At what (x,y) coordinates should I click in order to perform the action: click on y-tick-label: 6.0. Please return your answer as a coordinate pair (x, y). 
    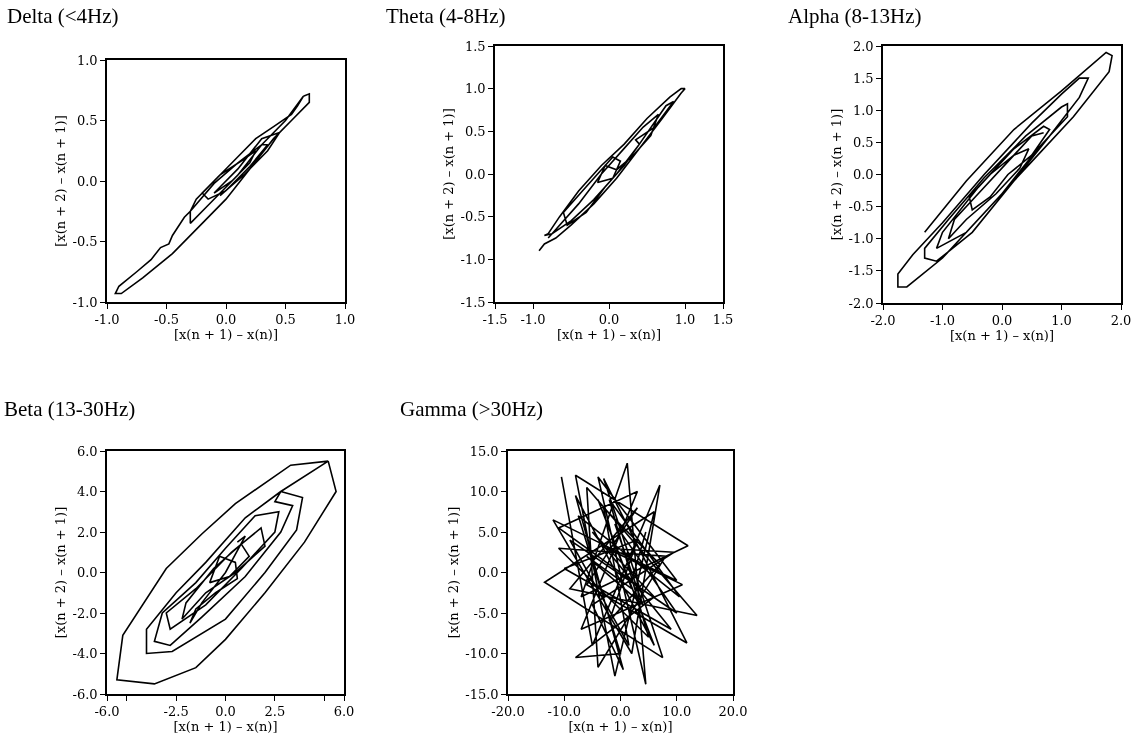
    Looking at the image, I should click on (87, 451).